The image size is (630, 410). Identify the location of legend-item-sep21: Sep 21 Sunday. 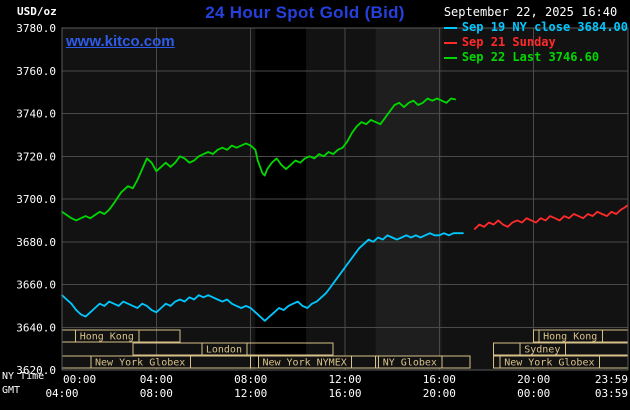
(535, 42).